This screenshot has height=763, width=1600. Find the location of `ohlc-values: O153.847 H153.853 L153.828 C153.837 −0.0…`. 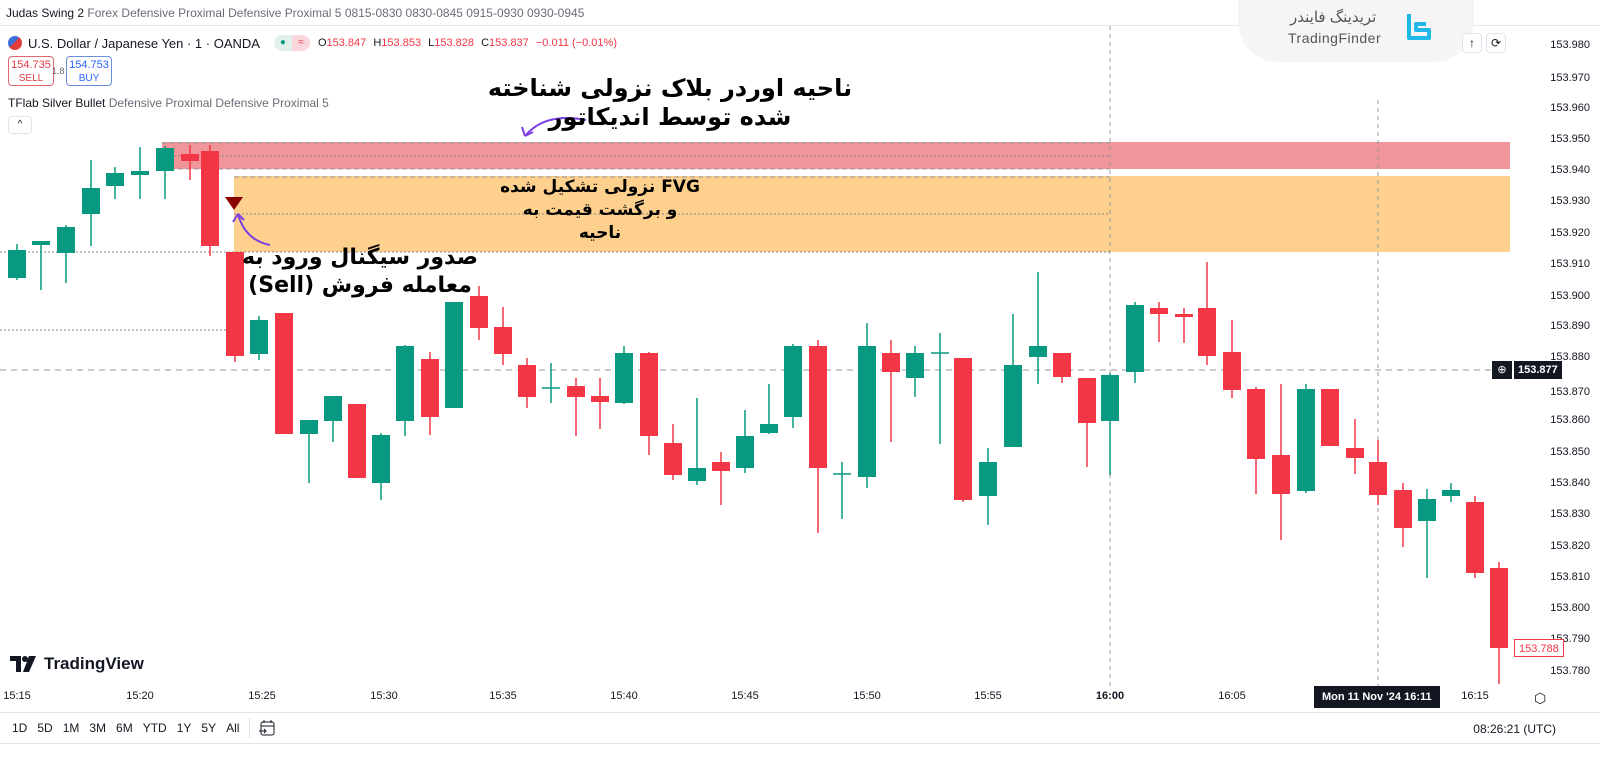

ohlc-values: O153.847 H153.853 L153.828 C153.837 −0.0… is located at coordinates (469, 43).